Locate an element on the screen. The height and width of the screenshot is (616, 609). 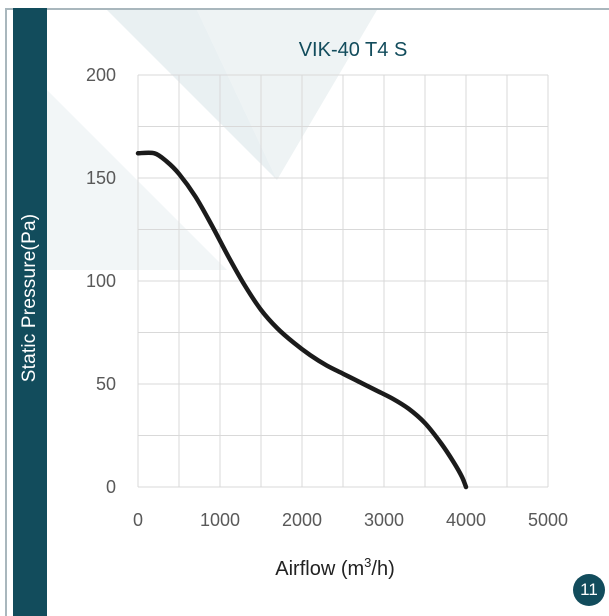
x-tick-label: 1000 is located at coordinates (220, 520).